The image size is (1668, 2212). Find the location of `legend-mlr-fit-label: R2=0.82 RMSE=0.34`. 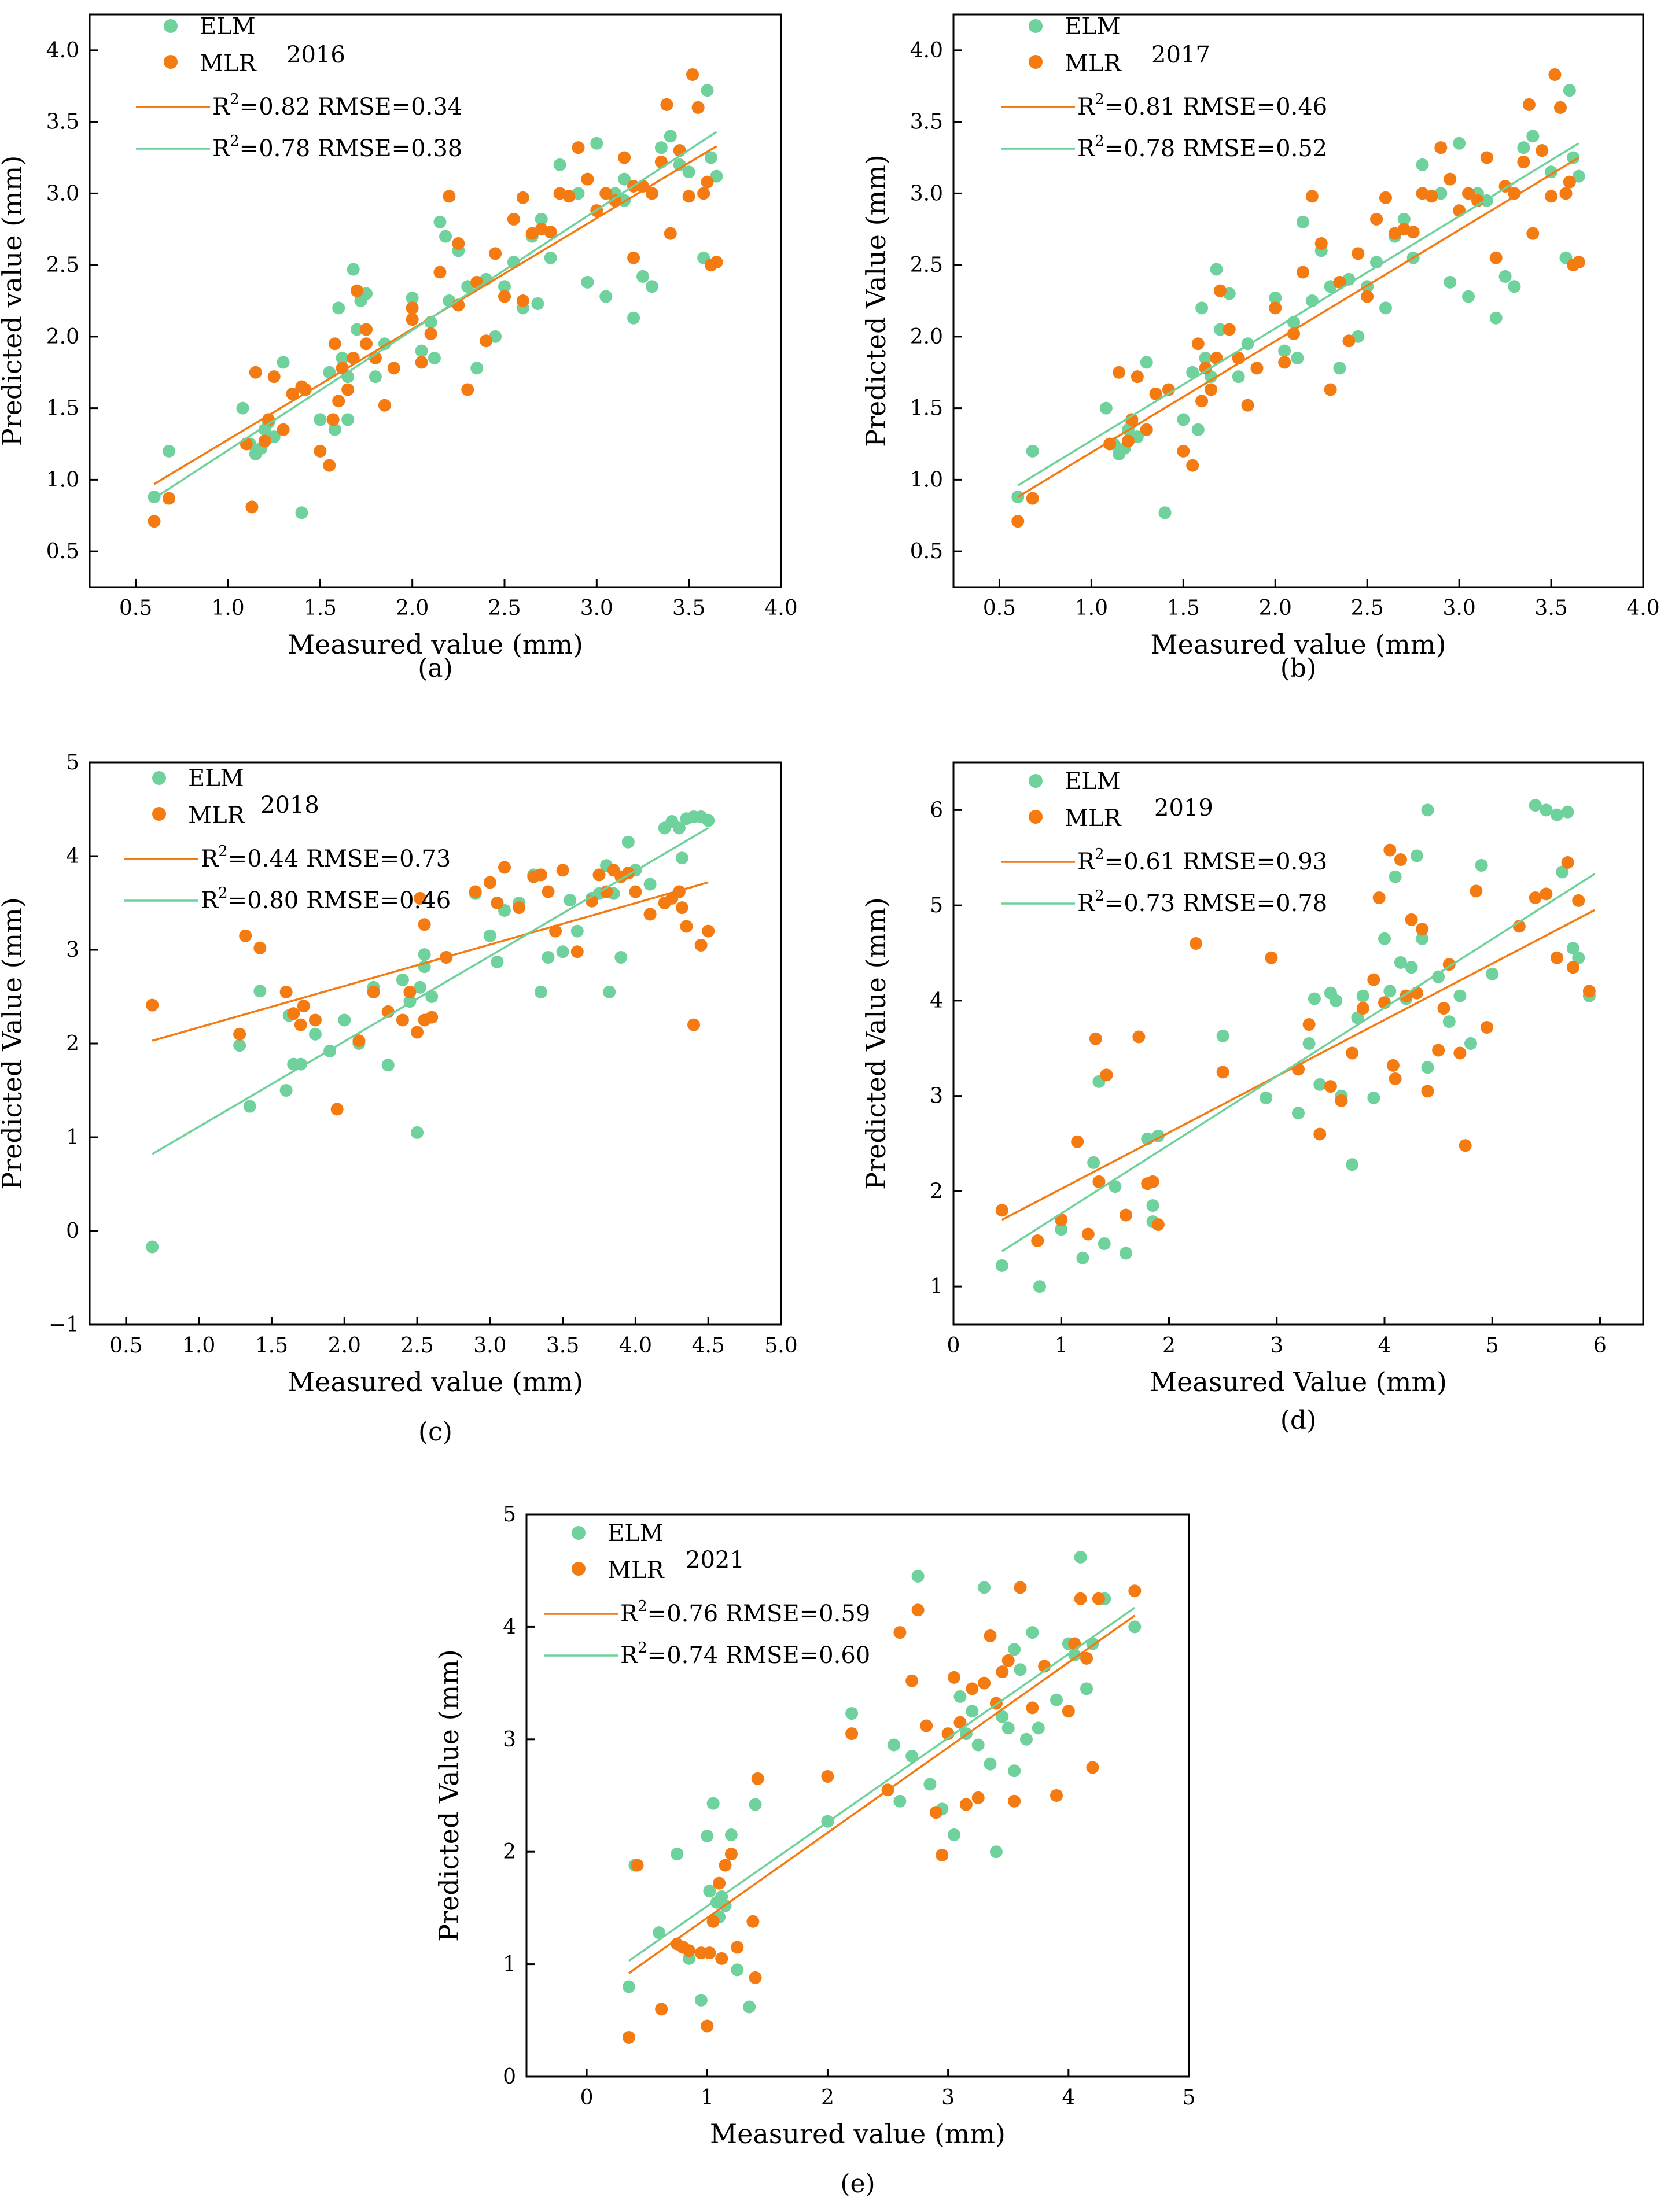

legend-mlr-fit-label: R2=0.82 RMSE=0.34 is located at coordinates (337, 106).